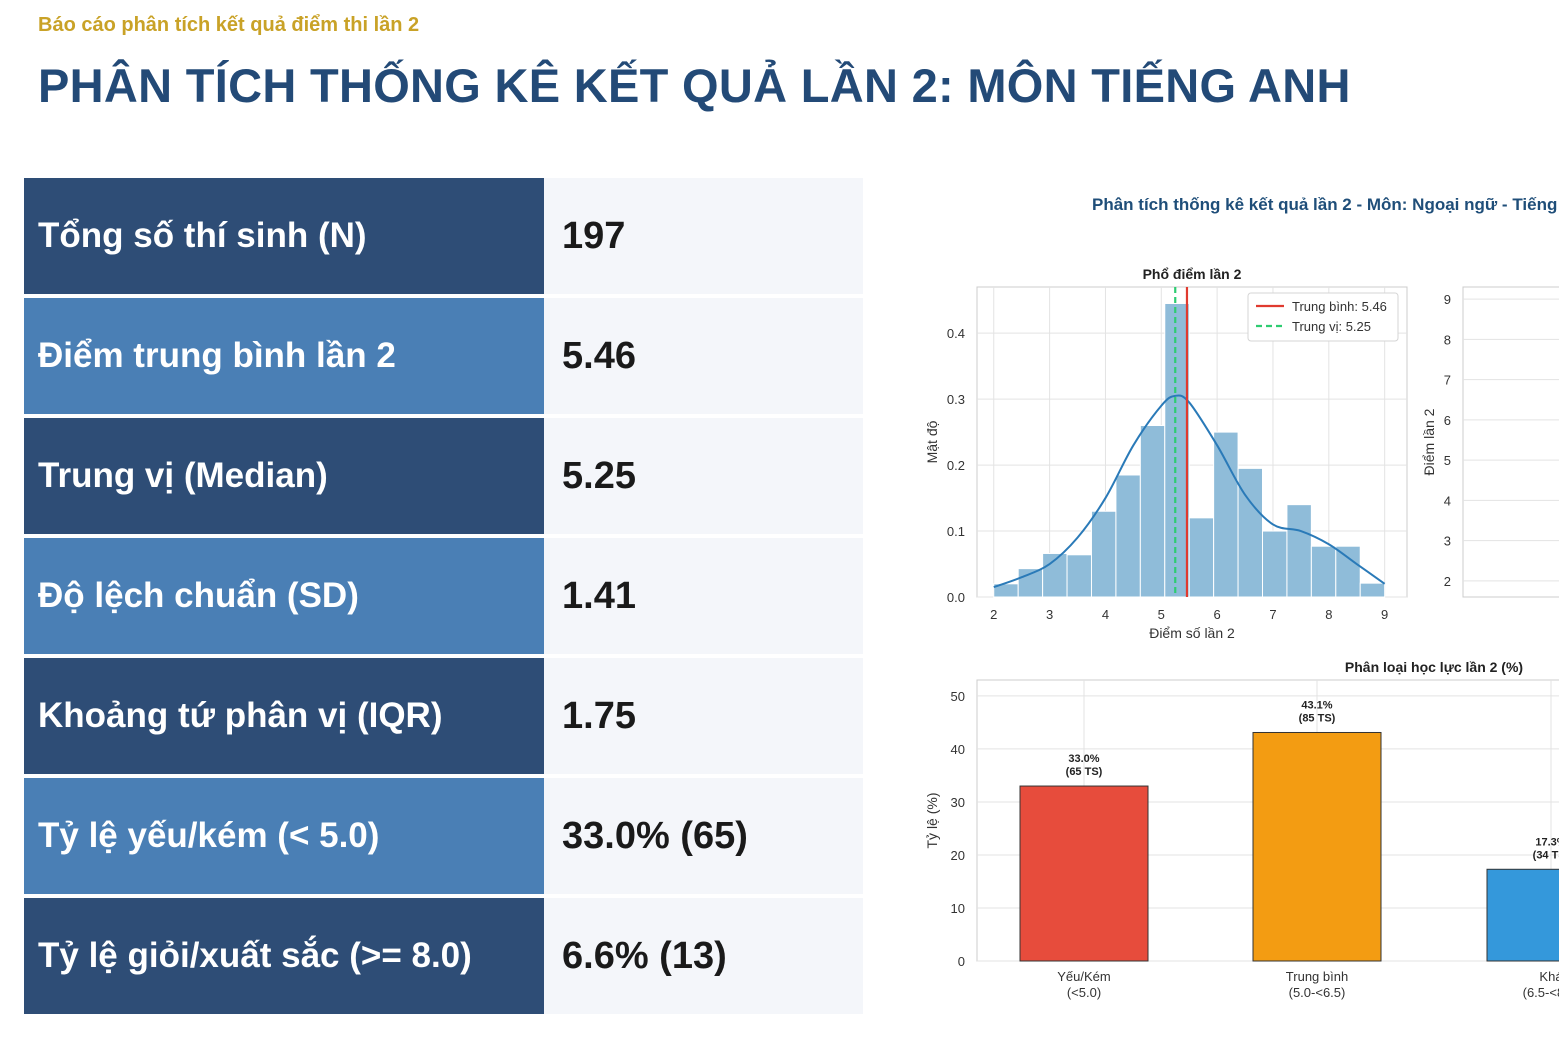 The height and width of the screenshot is (1039, 1559). I want to click on stat-label: Tỷ lệ giỏi/xuất sắc (>= 8.0), so click(284, 956).